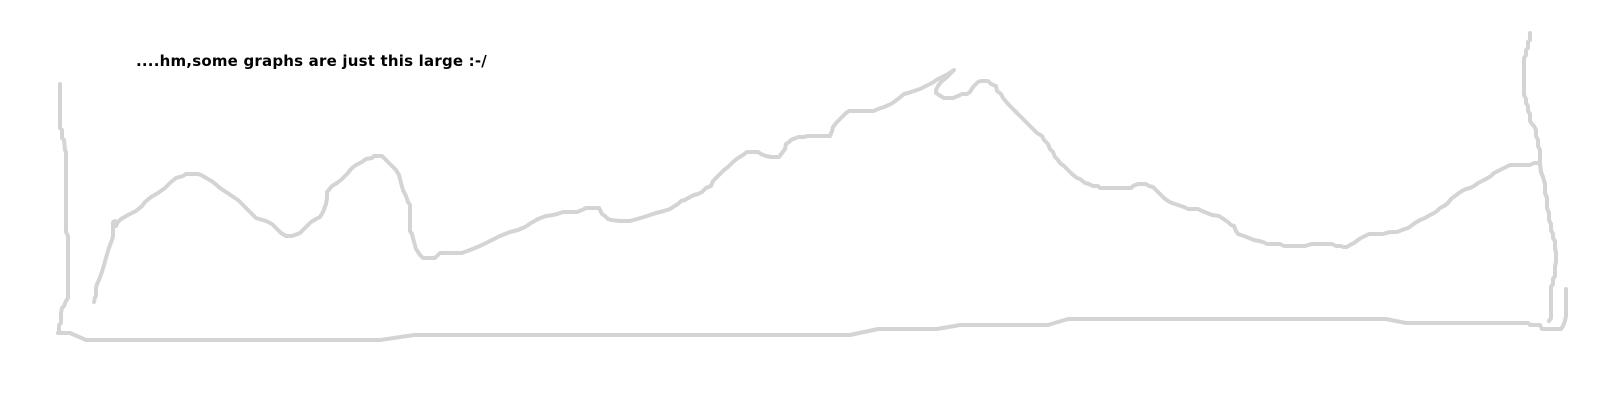 This screenshot has height=400, width=1600. I want to click on left-edge-stroke, so click(63, 207).